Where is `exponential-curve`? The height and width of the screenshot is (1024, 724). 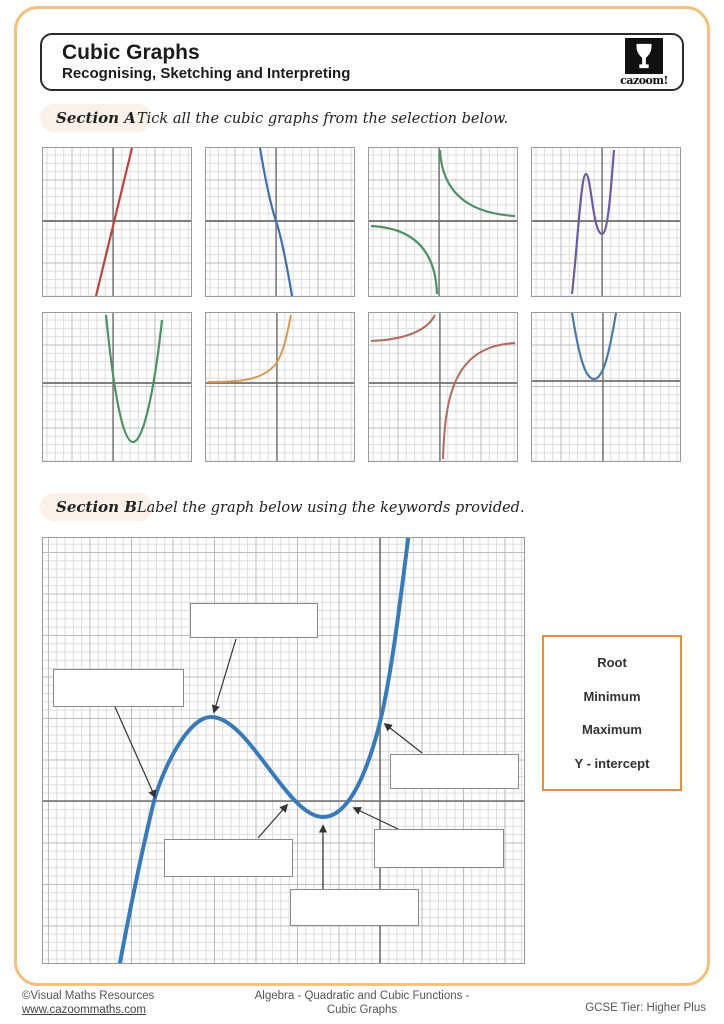
exponential-curve is located at coordinates (249, 348).